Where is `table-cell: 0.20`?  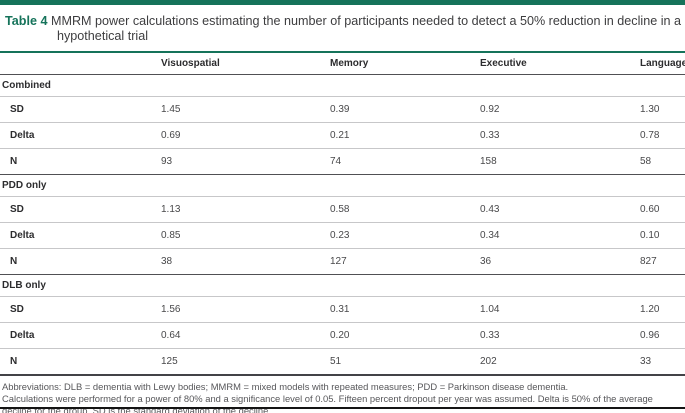
table-cell: 0.20 is located at coordinates (405, 335).